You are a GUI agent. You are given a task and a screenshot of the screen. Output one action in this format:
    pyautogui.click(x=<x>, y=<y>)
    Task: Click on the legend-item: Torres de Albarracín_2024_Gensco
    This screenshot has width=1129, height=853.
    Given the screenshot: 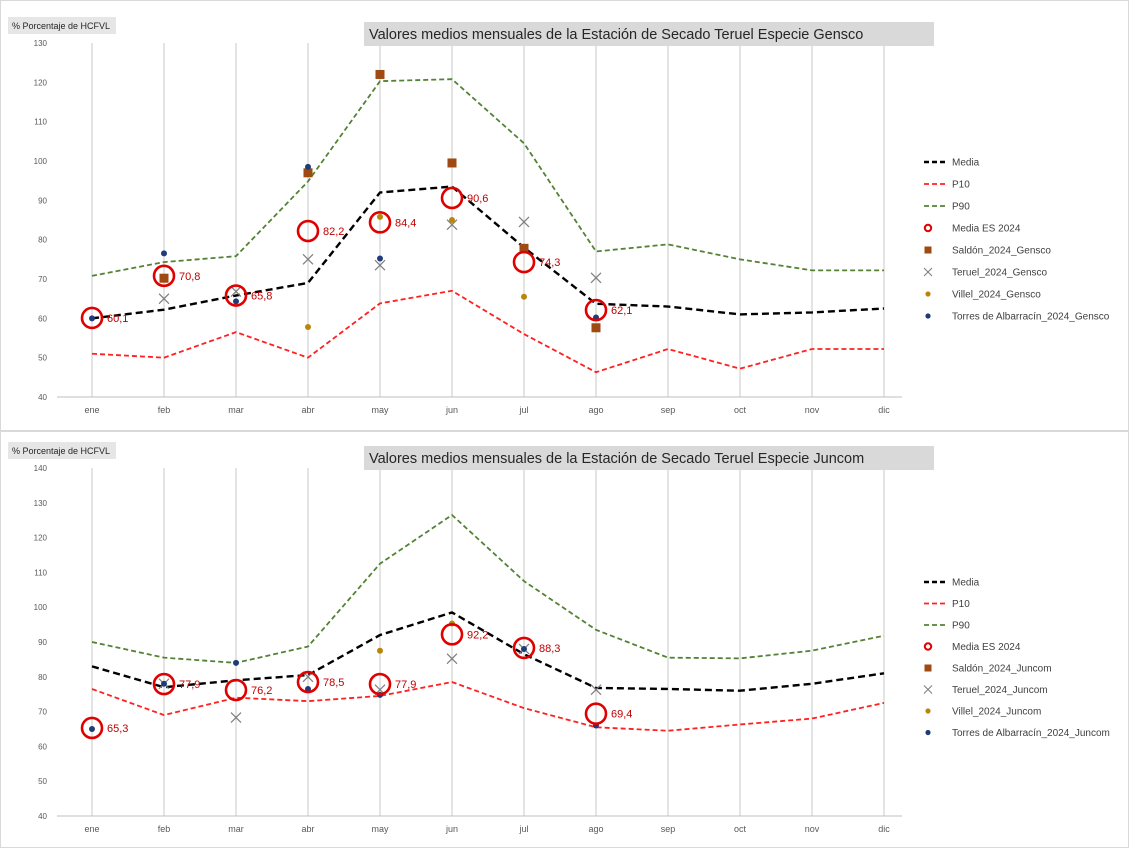 What is the action you would take?
    pyautogui.click(x=1017, y=317)
    